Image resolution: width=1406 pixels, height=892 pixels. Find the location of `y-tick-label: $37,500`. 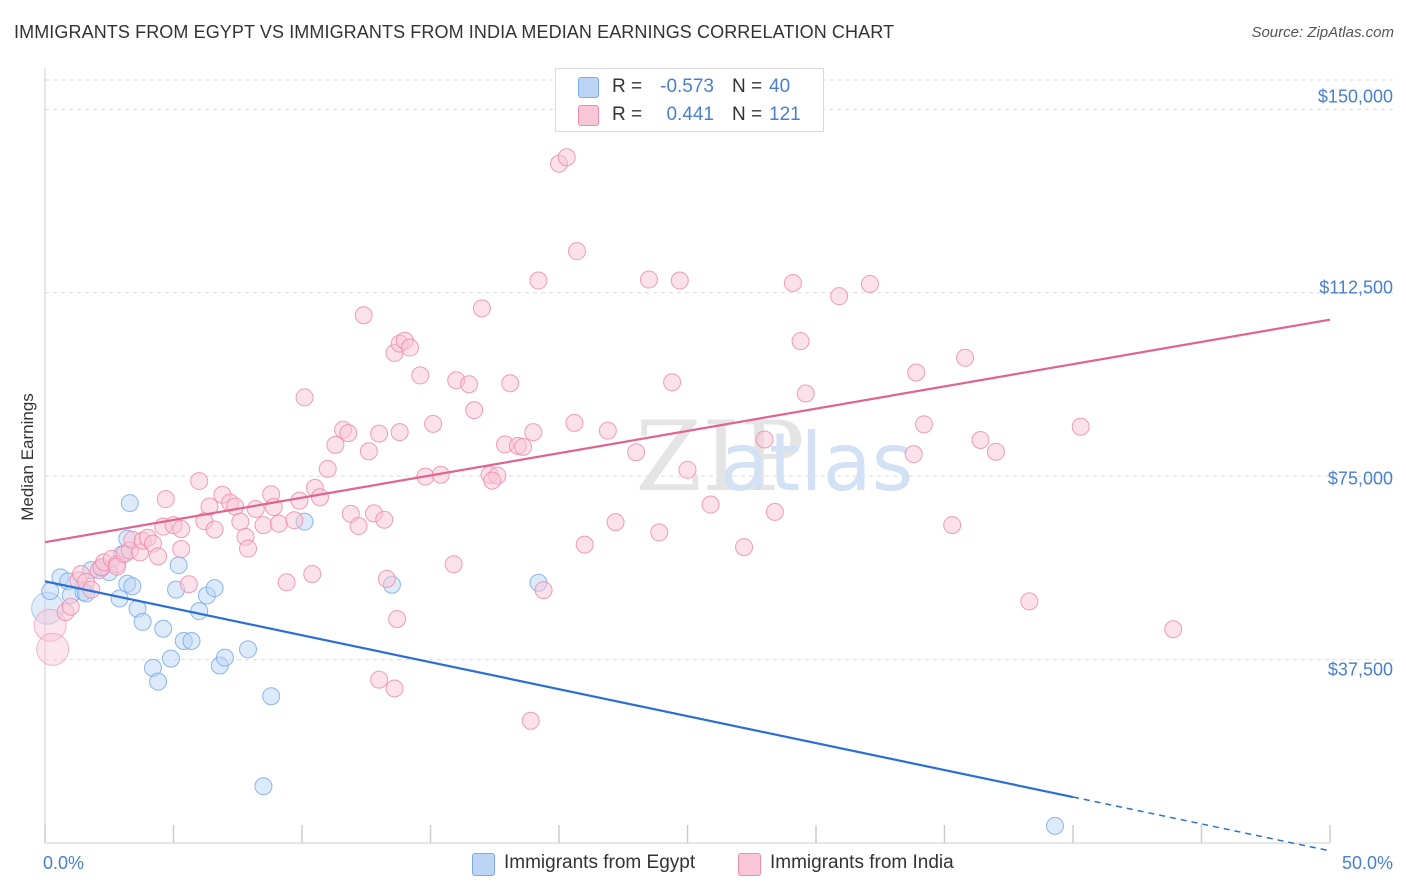

y-tick-label: $37,500 is located at coordinates (1360, 669).